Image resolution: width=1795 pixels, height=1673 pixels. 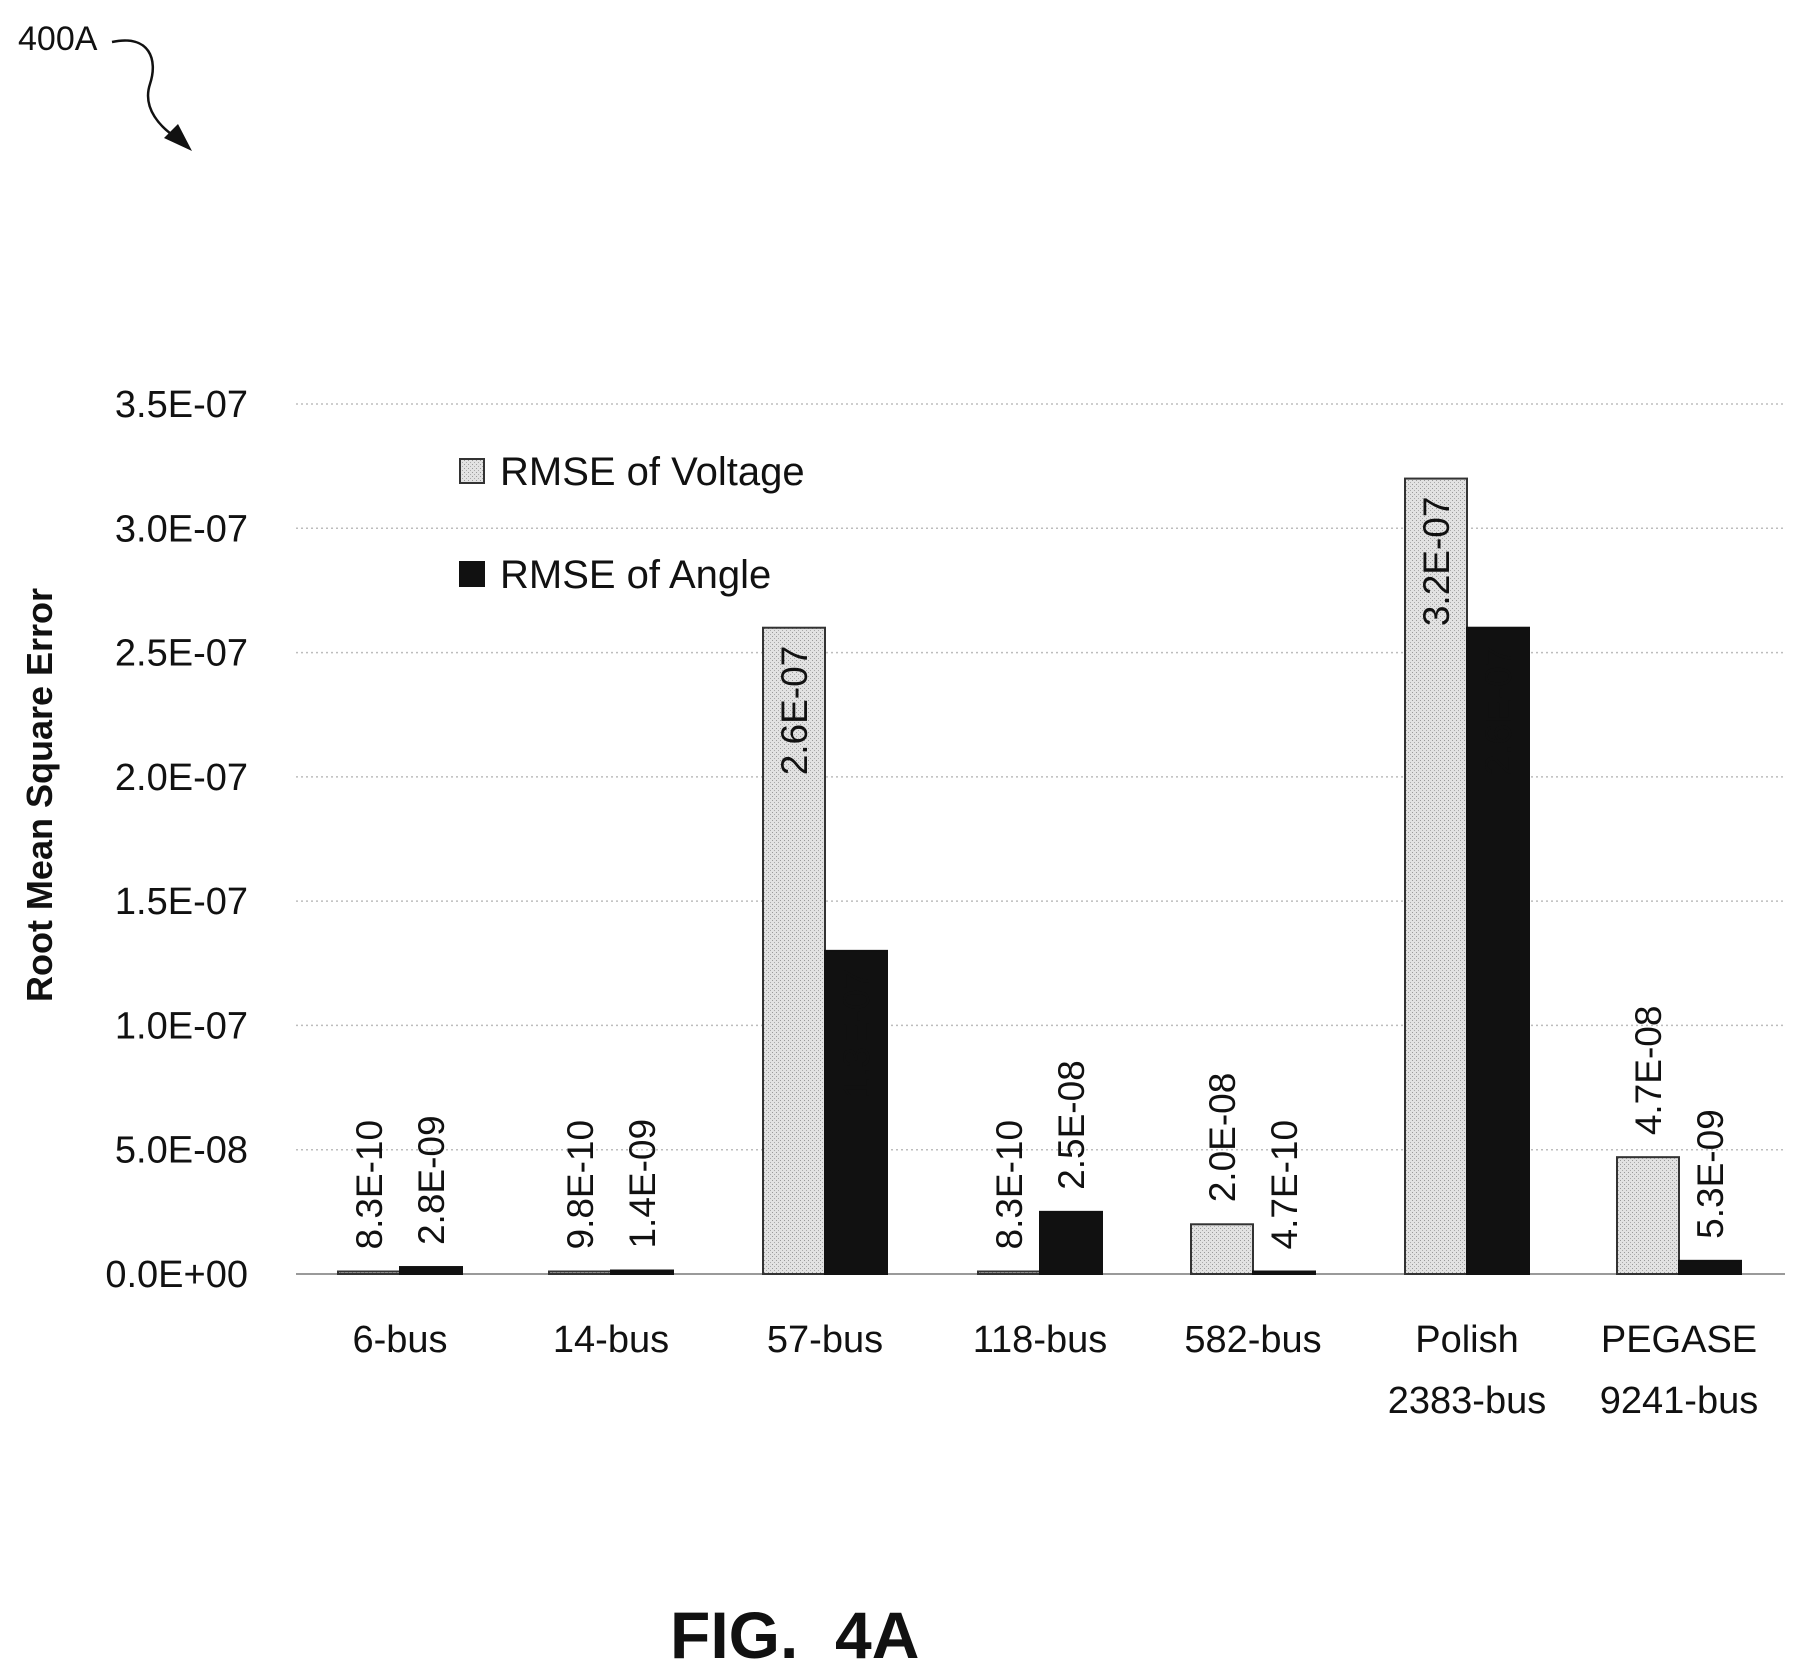 What do you see at coordinates (1710, 1174) in the screenshot?
I see `data-label-angle: 5.3E-09` at bounding box center [1710, 1174].